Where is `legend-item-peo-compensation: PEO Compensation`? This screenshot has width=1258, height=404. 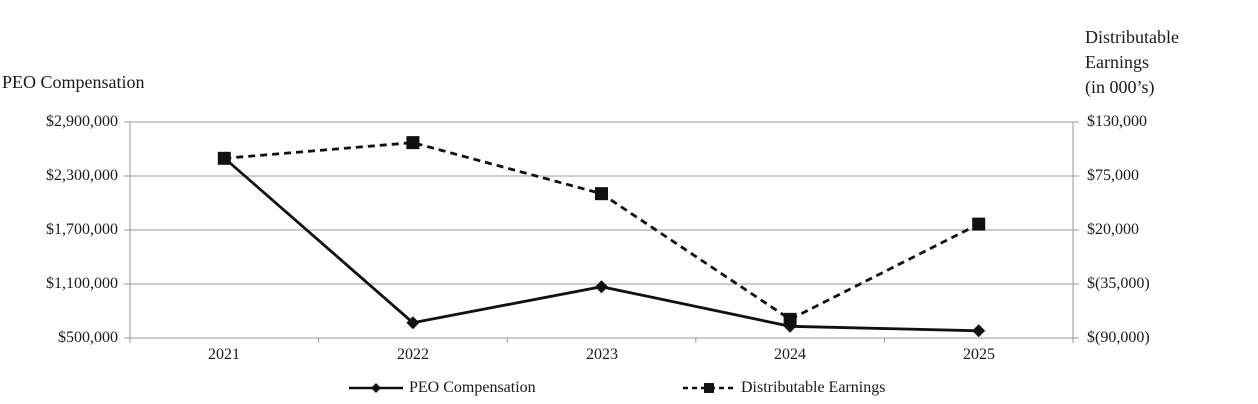 legend-item-peo-compensation: PEO Compensation is located at coordinates (442, 388).